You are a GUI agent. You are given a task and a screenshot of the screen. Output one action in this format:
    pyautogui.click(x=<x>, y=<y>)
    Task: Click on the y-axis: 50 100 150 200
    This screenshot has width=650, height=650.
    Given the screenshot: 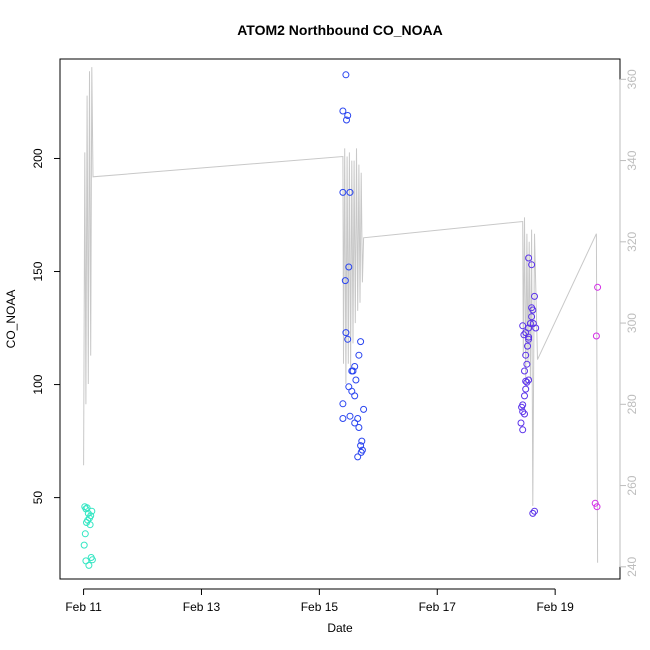 What is the action you would take?
    pyautogui.click(x=46, y=326)
    